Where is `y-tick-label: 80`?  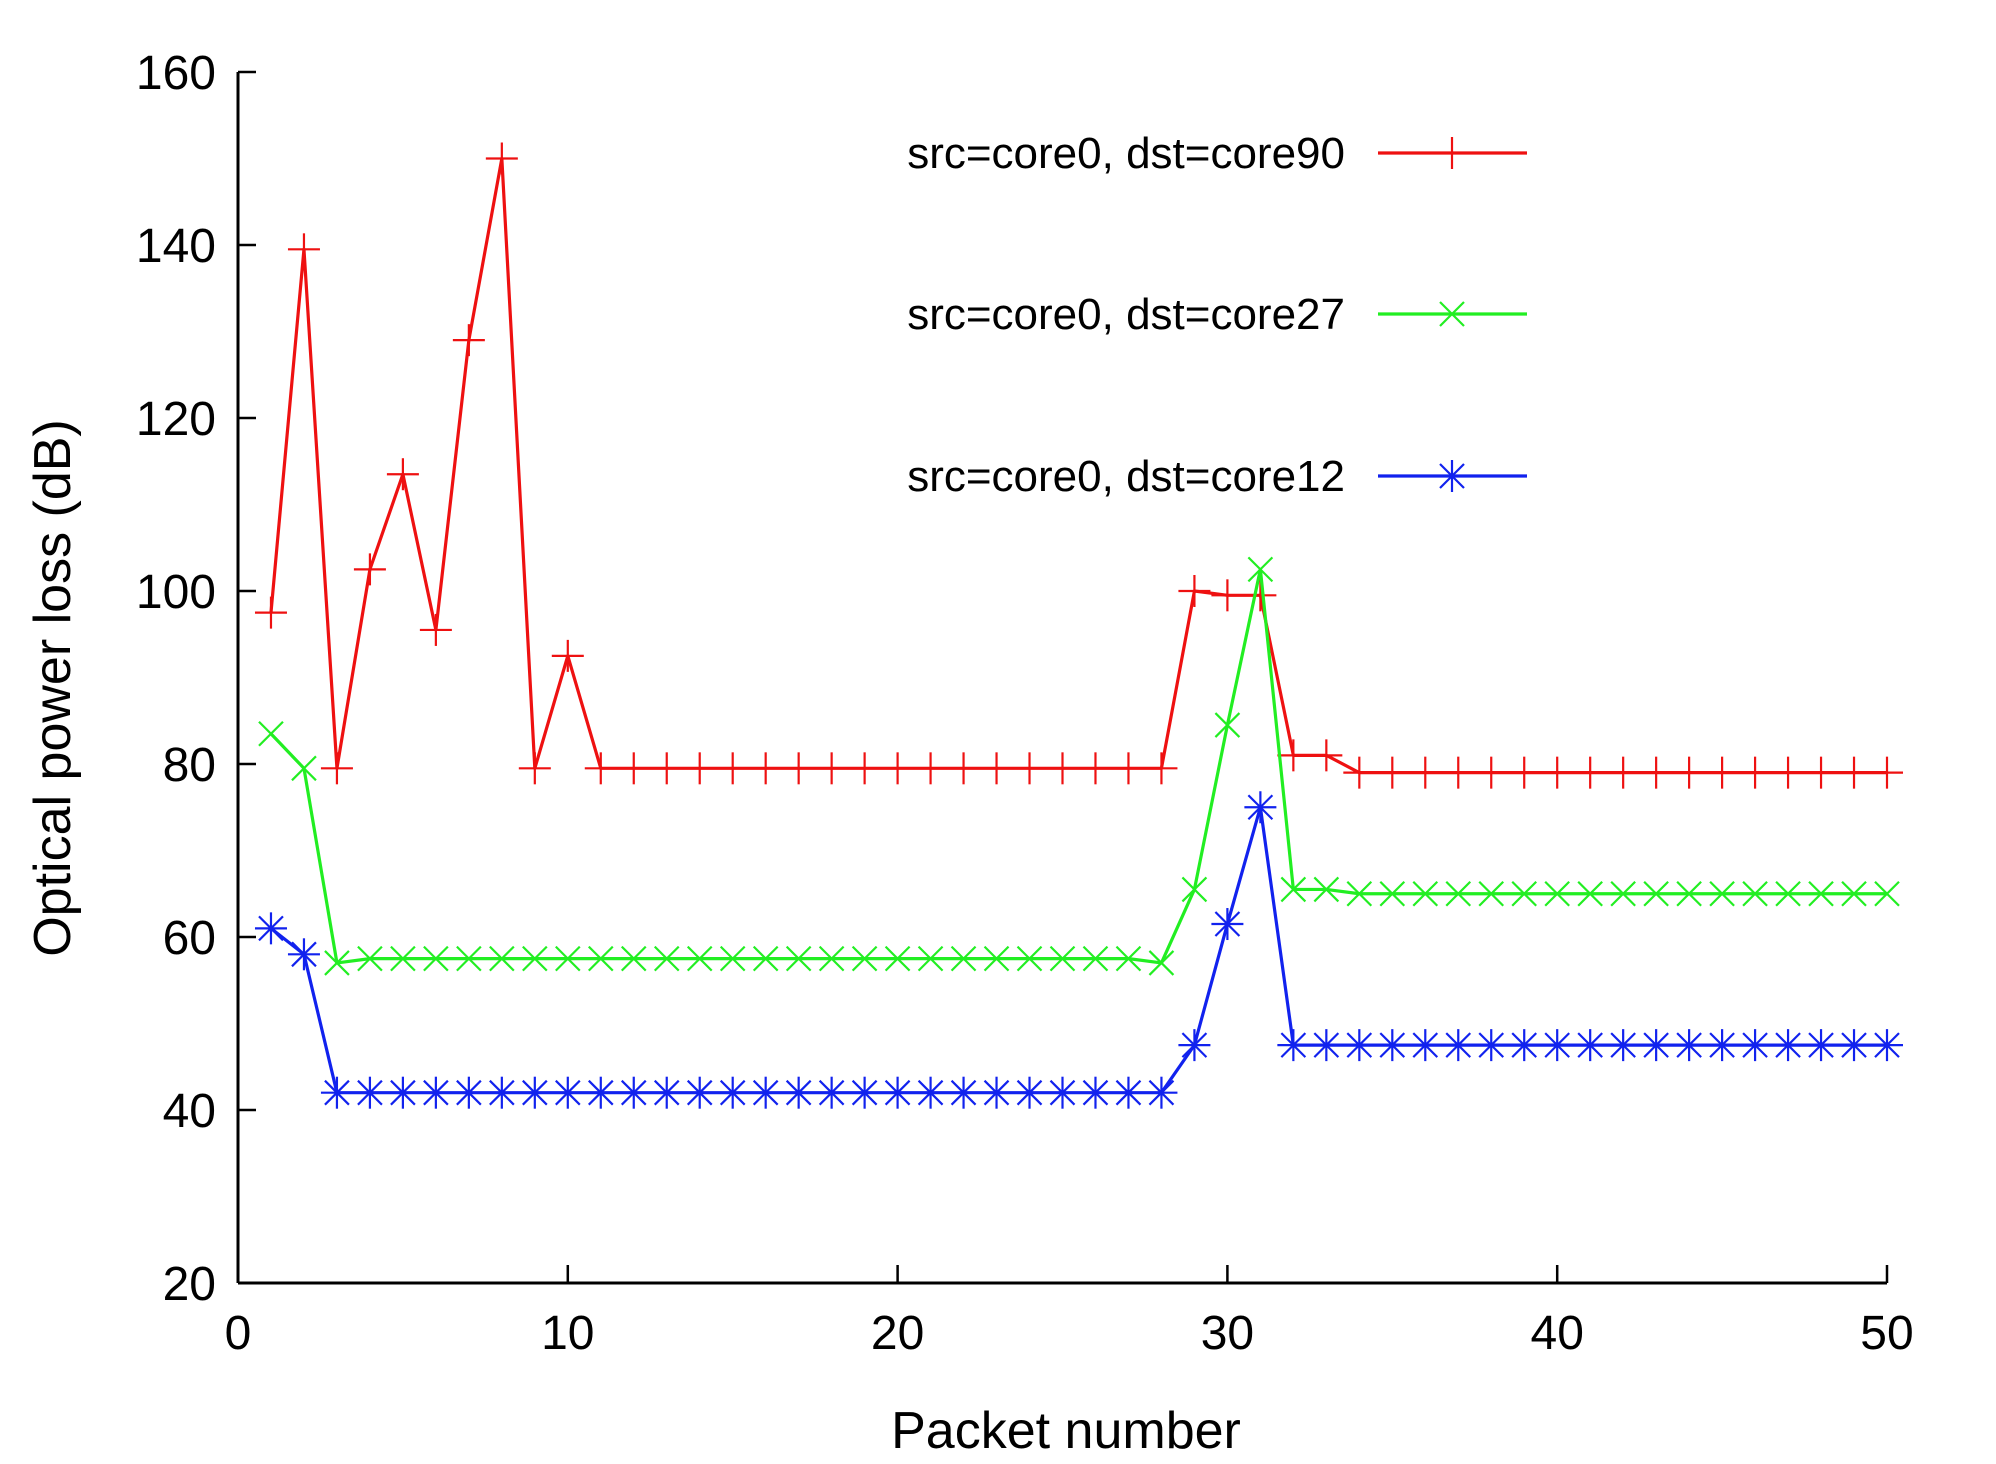
y-tick-label: 80 is located at coordinates (189, 765).